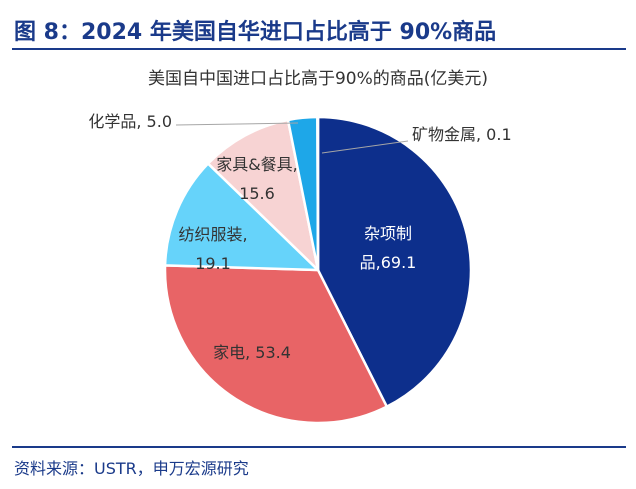  What do you see at coordinates (462, 134) in the screenshot?
I see `slice-label: 矿物金属, 0.1` at bounding box center [462, 134].